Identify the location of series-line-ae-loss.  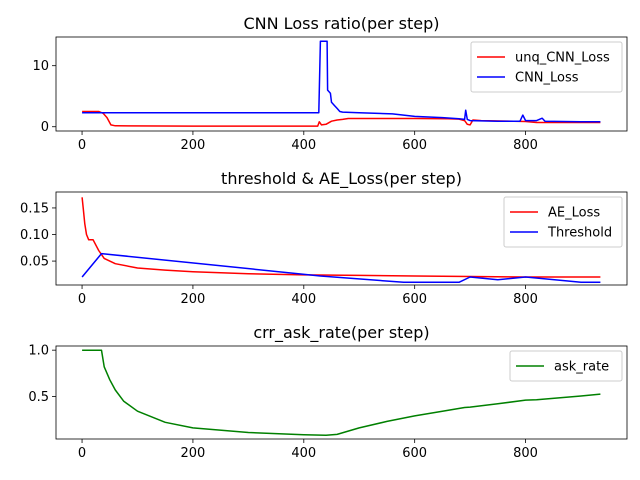
(341, 237).